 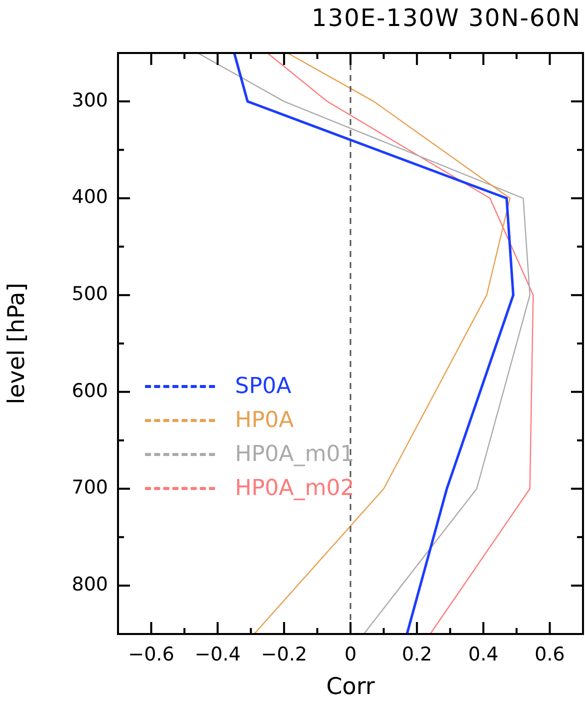 I want to click on x-tick-label: −0.4, so click(x=217, y=654).